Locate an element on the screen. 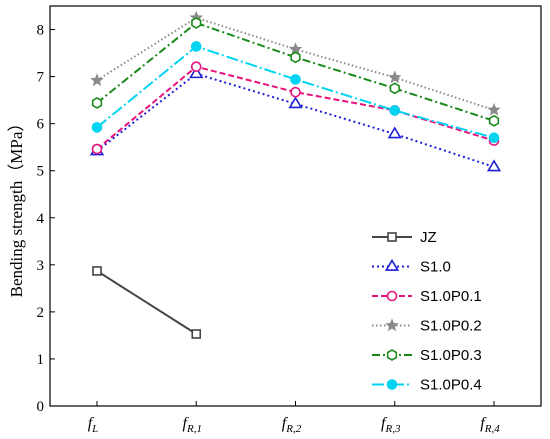 Image resolution: width=550 pixels, height=439 pixels. legend-item: S1.0P0.4 is located at coordinates (427, 385).